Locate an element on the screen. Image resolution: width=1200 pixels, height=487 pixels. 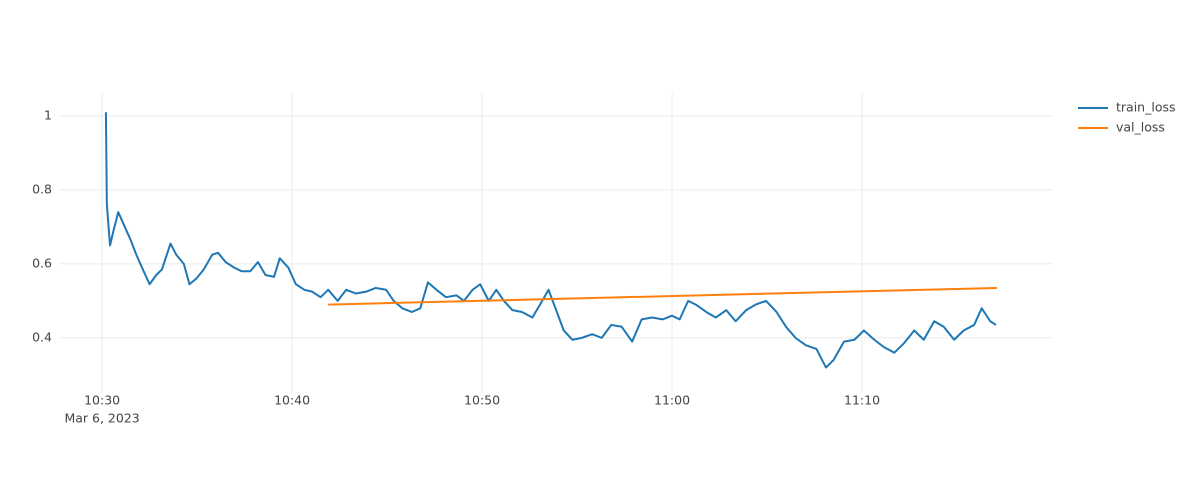
legend-label: train_loss is located at coordinates (1146, 107).